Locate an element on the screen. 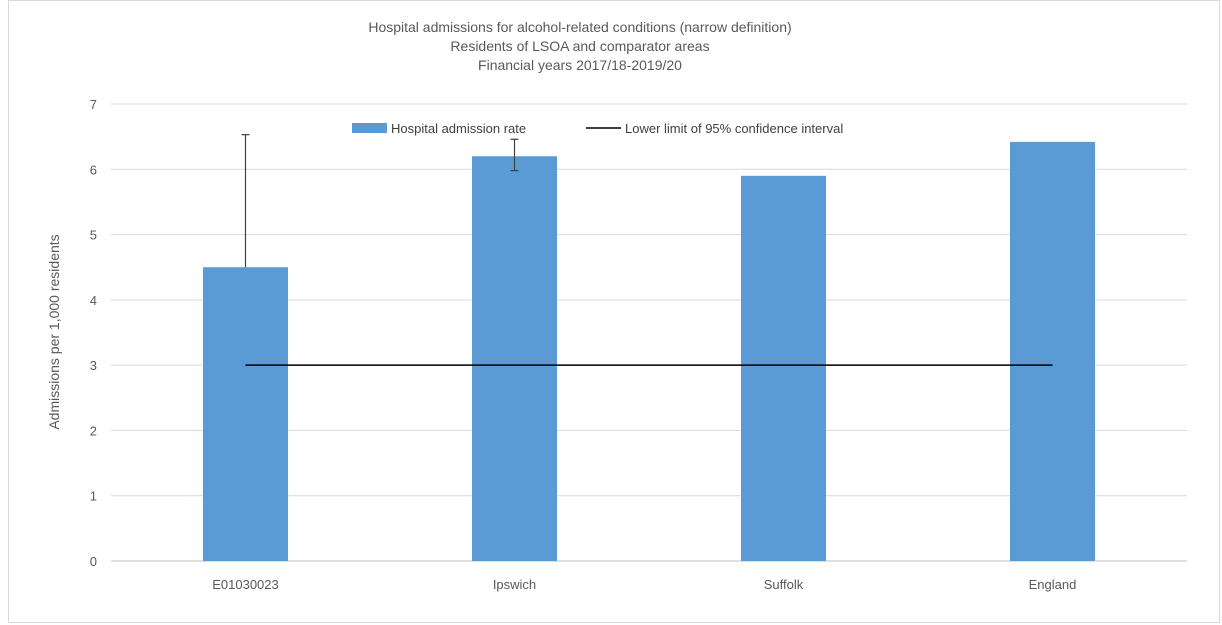  chart-title-line-2: Residents of LSOA and comparator areas is located at coordinates (579, 46).